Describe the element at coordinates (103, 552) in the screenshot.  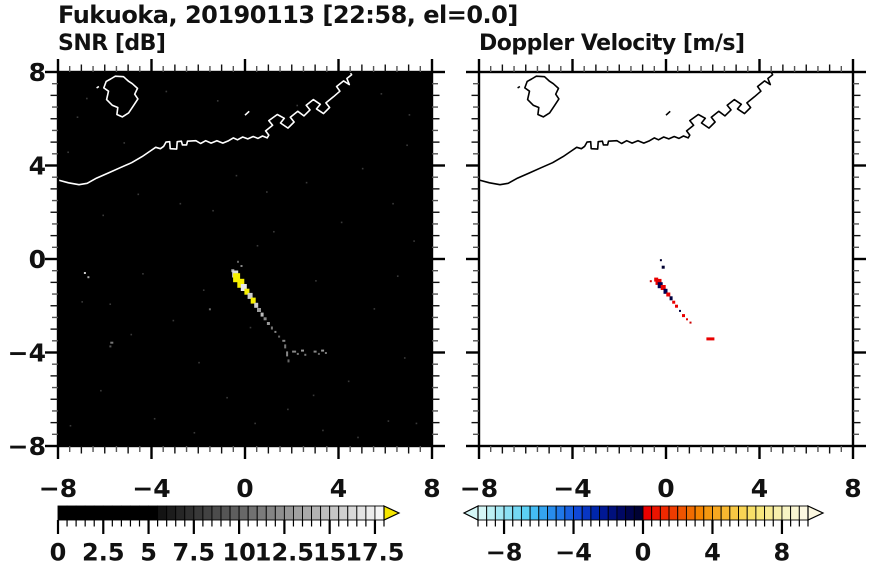
I see `snr-colorbar-label: 2.5` at that location.